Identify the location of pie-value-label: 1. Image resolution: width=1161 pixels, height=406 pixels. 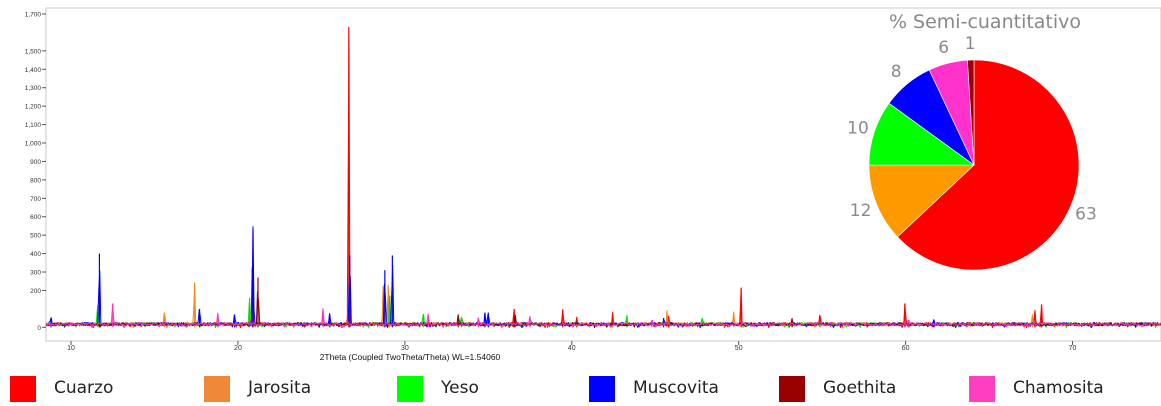
(970, 44).